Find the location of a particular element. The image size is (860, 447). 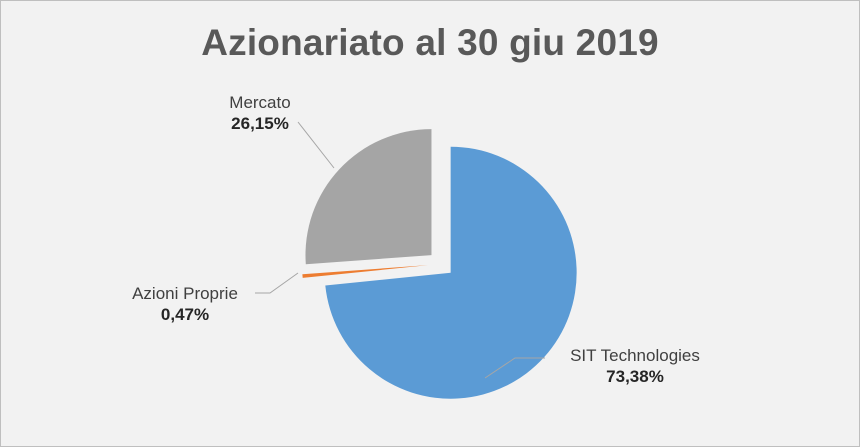

pie-slice-mercato is located at coordinates (368, 197).